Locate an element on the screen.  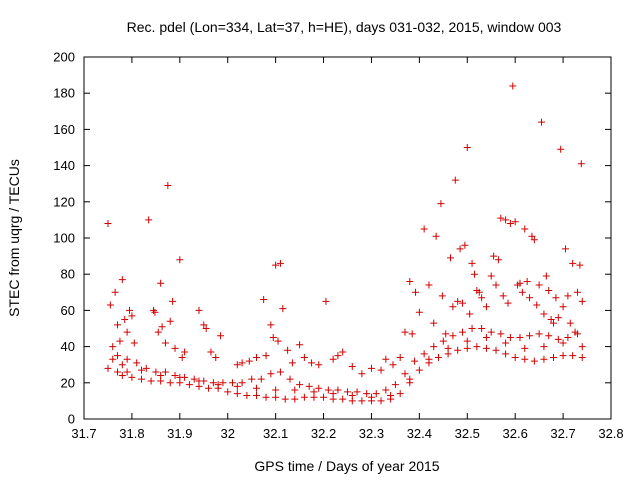
y-tick-label: 20 is located at coordinates (68, 382).